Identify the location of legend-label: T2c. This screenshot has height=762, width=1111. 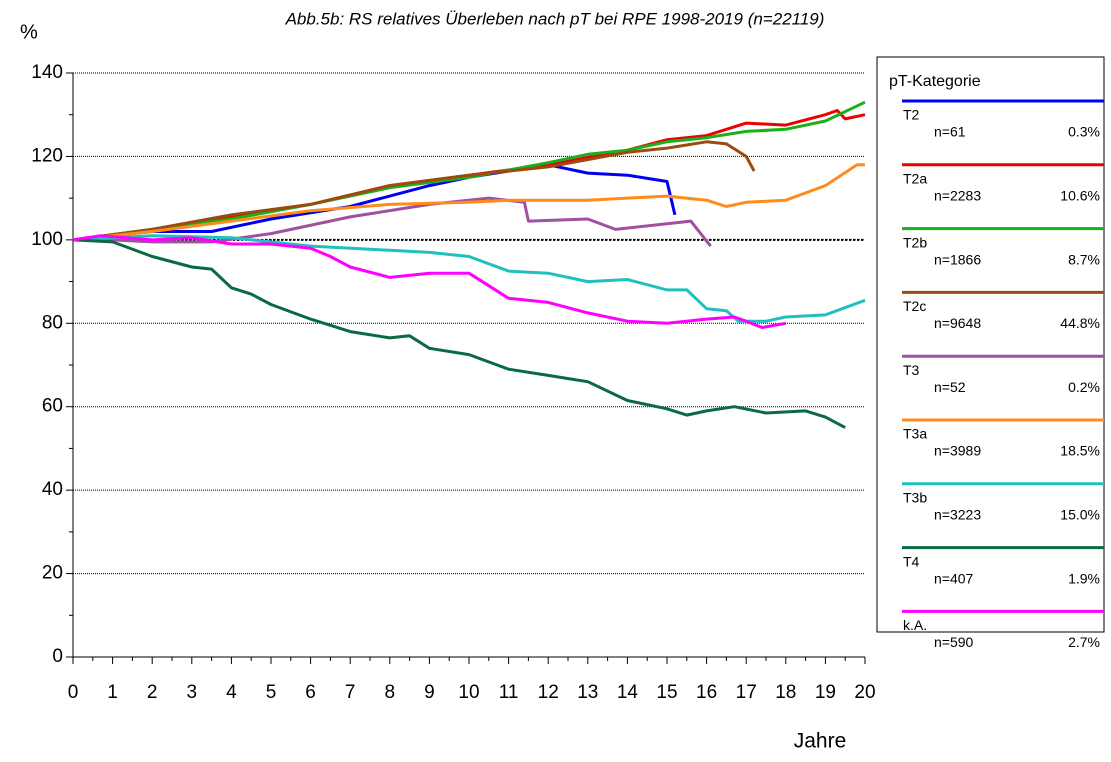
(914, 306).